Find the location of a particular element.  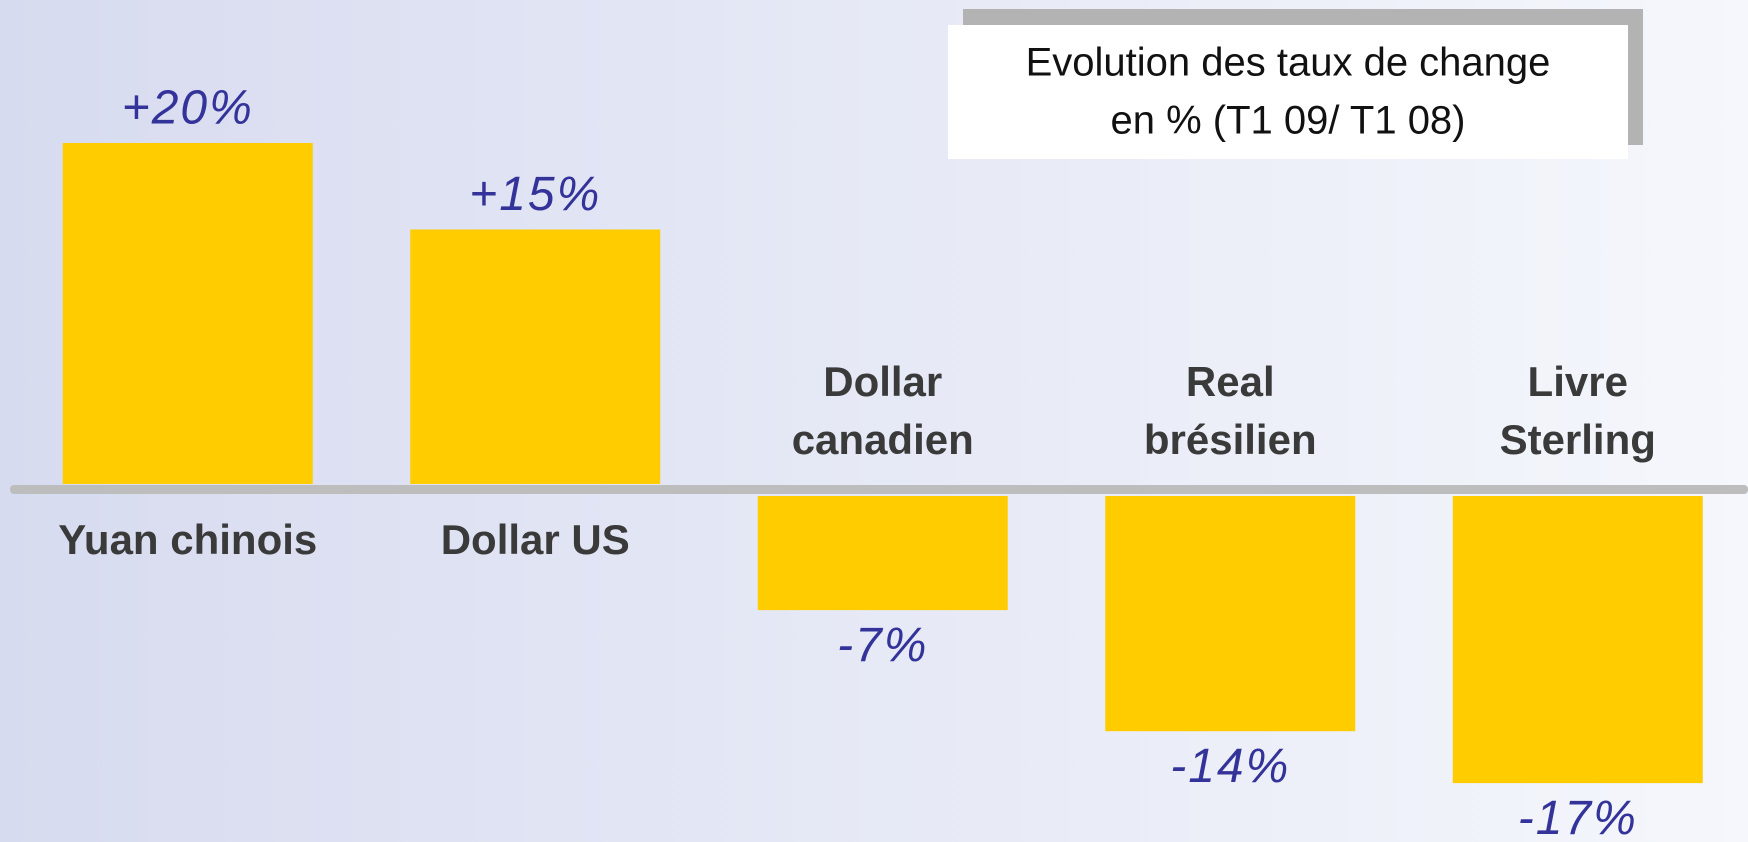

category-text: Dollar US is located at coordinates (535, 539).